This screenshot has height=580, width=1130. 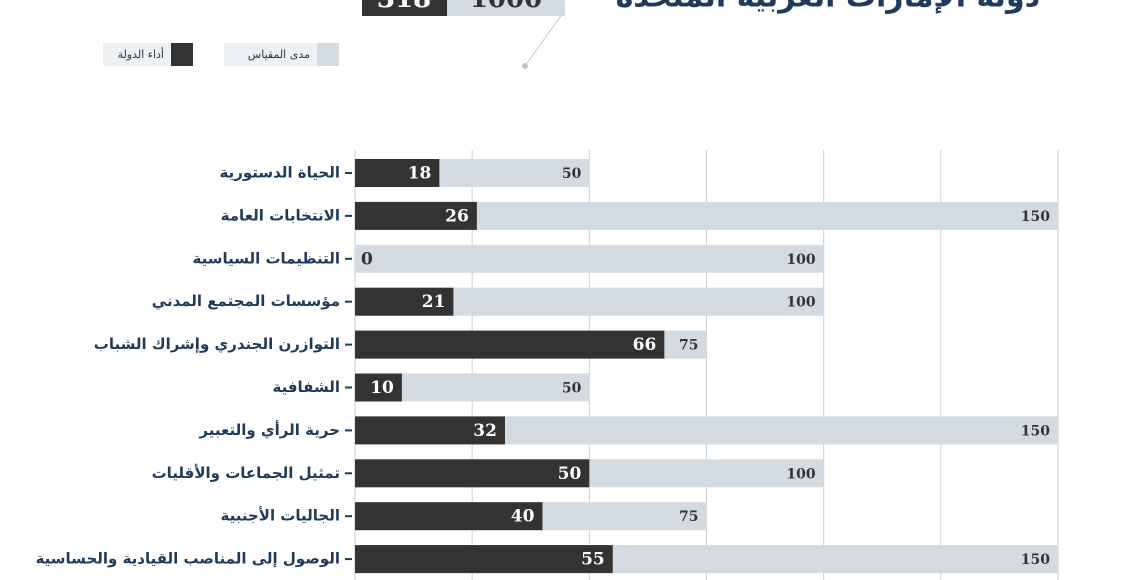 I want to click on category-label: الشفافية, so click(x=306, y=387).